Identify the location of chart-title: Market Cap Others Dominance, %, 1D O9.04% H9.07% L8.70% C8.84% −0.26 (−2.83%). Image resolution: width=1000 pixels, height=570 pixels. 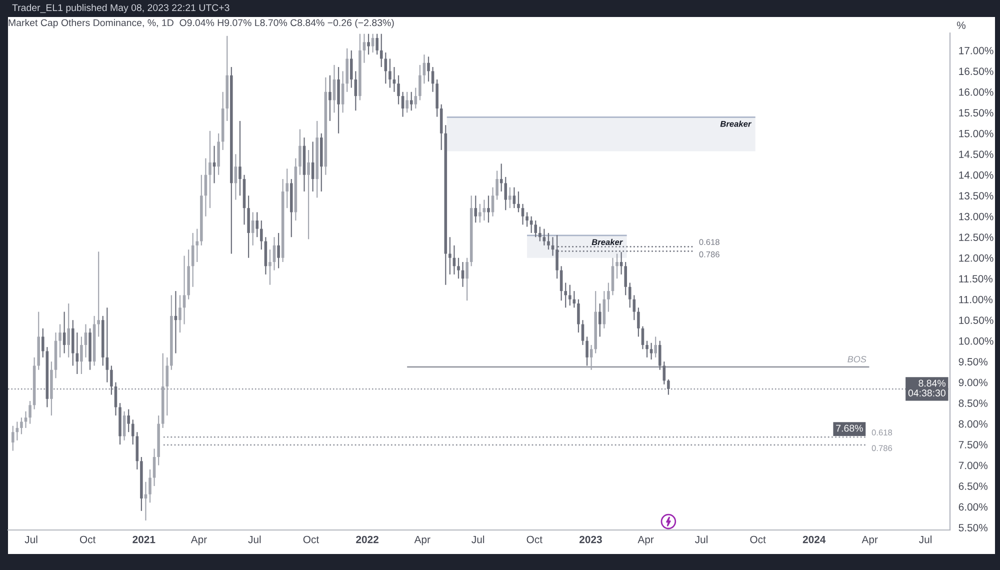
(201, 23).